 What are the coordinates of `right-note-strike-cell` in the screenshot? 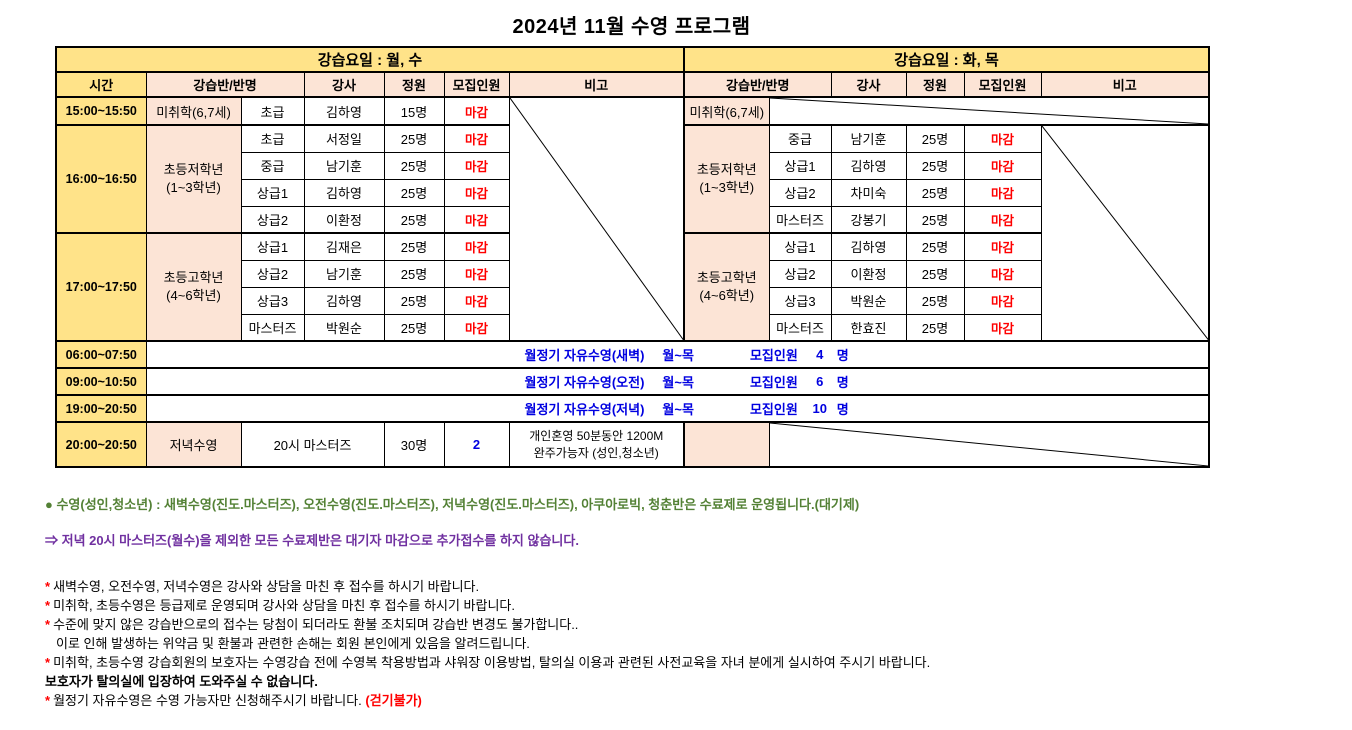 It's located at (1125, 233).